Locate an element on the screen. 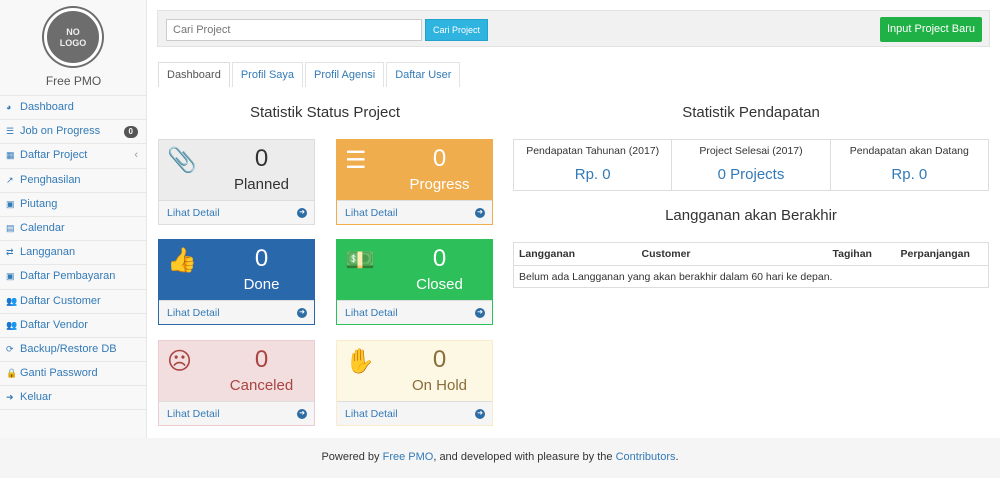 This screenshot has height=478, width=1000. sidebar-item-piutang: ▣ Piutang is located at coordinates (73, 205).